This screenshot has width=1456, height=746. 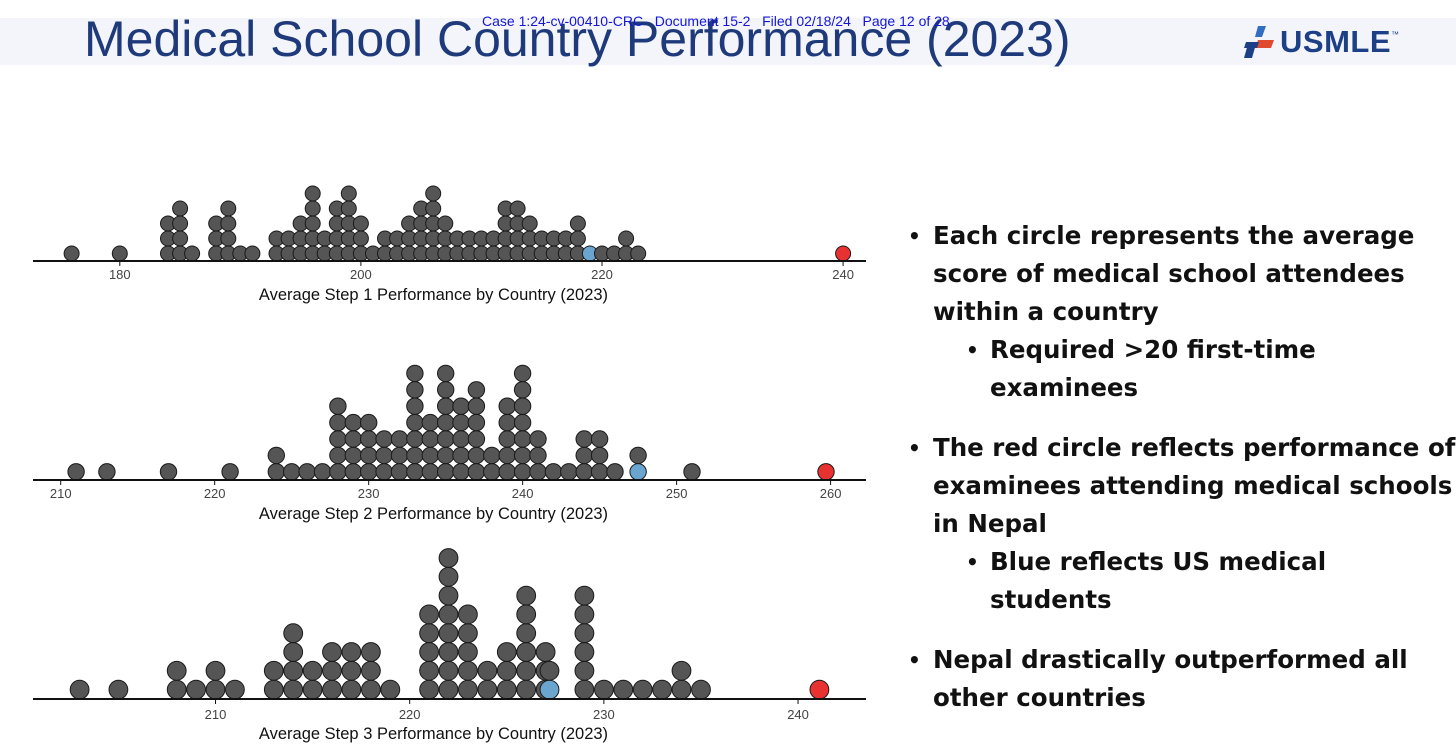 What do you see at coordinates (1258, 42) in the screenshot?
I see `usmle-swirl-icon` at bounding box center [1258, 42].